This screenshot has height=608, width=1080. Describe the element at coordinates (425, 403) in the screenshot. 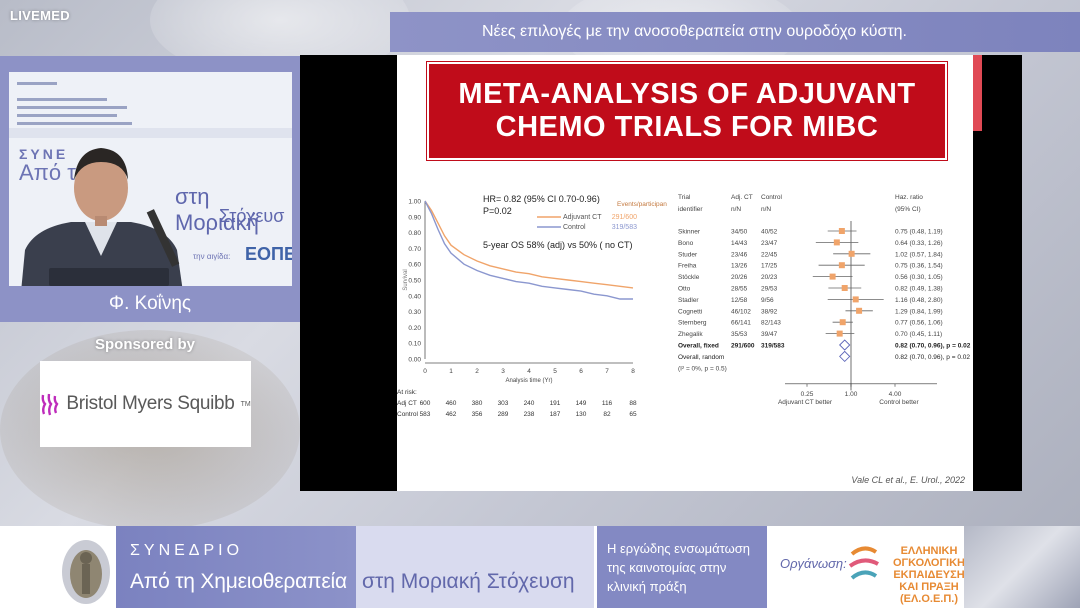

I see `at-risk-value: 600` at that location.